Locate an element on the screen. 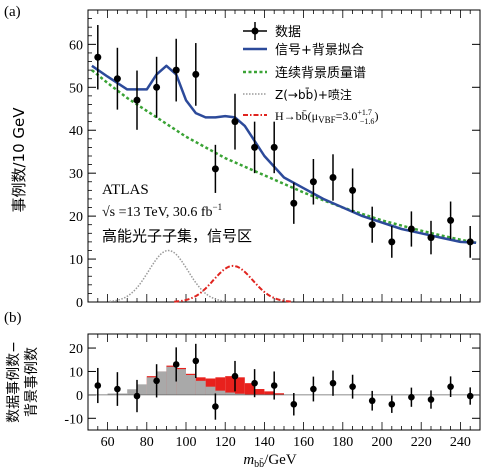 Image resolution: width=486 pixels, height=472 pixels. top-y-tick-label: 50 is located at coordinates (76, 88).